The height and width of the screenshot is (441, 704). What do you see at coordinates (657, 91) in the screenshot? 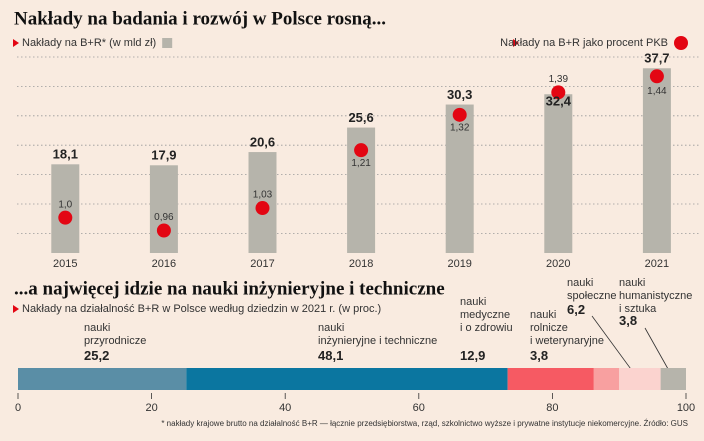
I see `data-label: 1,44` at bounding box center [657, 91].